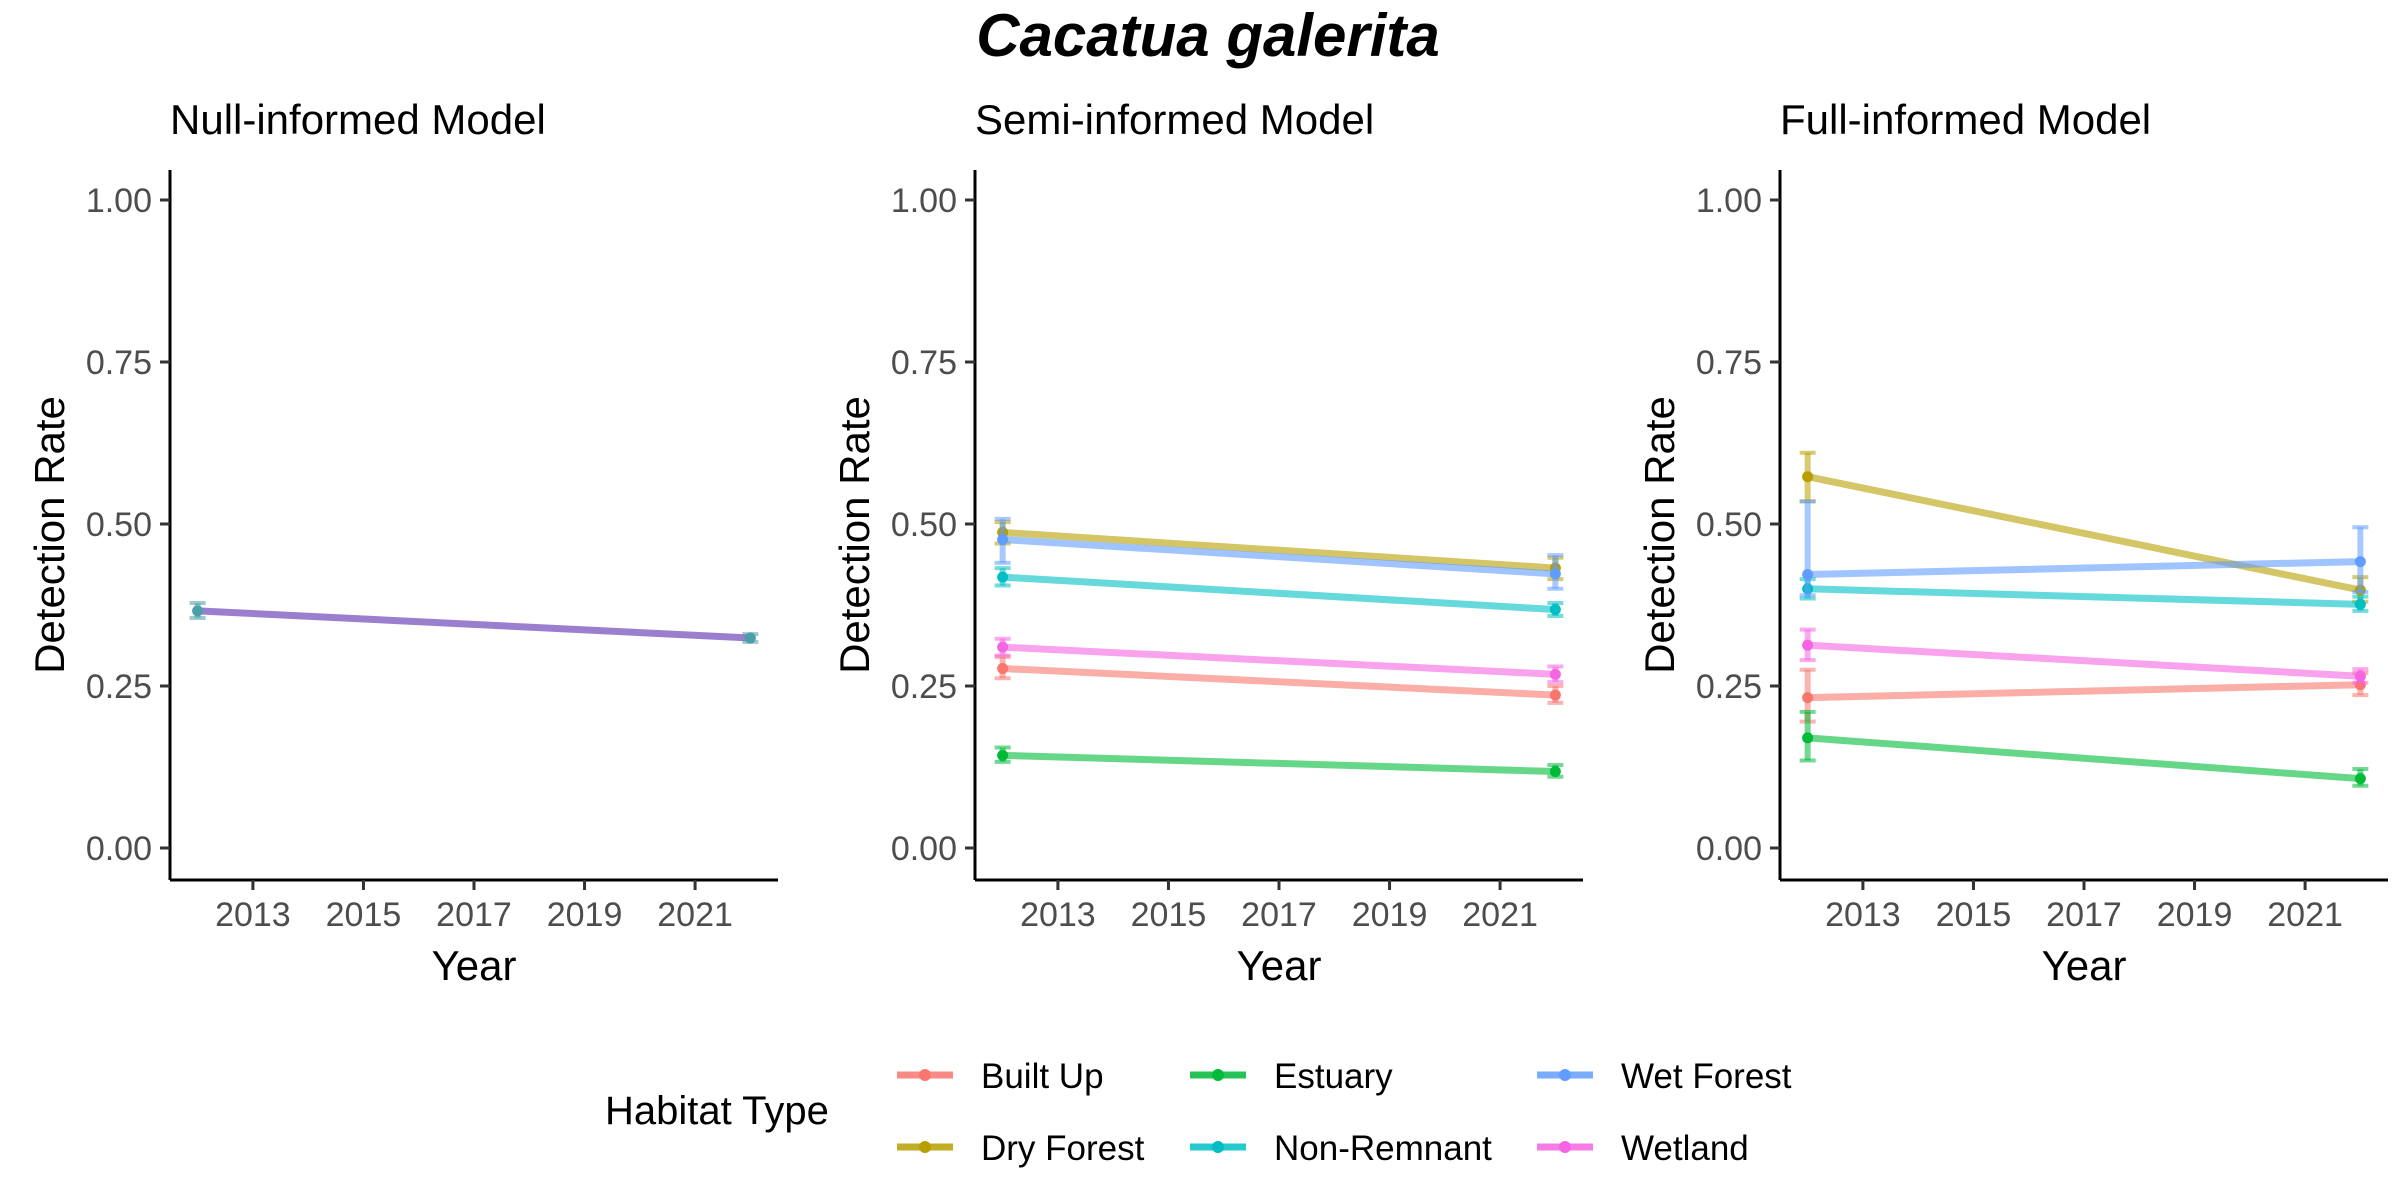 The height and width of the screenshot is (1200, 2400). What do you see at coordinates (1965, 119) in the screenshot?
I see `panel-title: Full-informed Model` at bounding box center [1965, 119].